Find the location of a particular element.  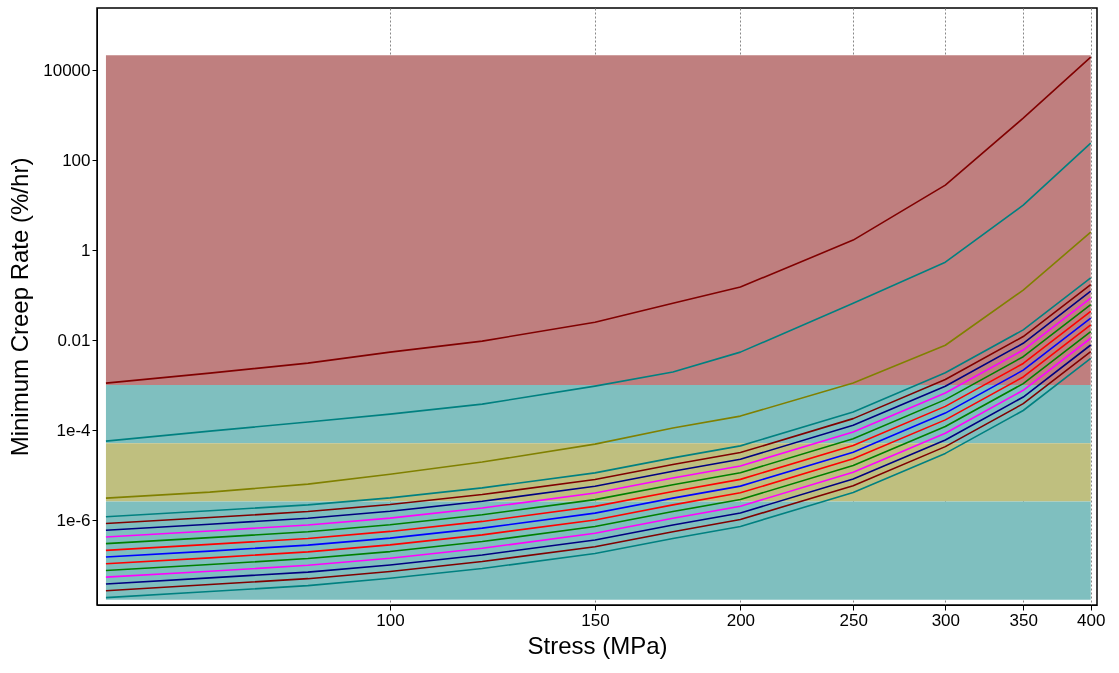

y-tick-label: 0.01 is located at coordinates (74, 340).